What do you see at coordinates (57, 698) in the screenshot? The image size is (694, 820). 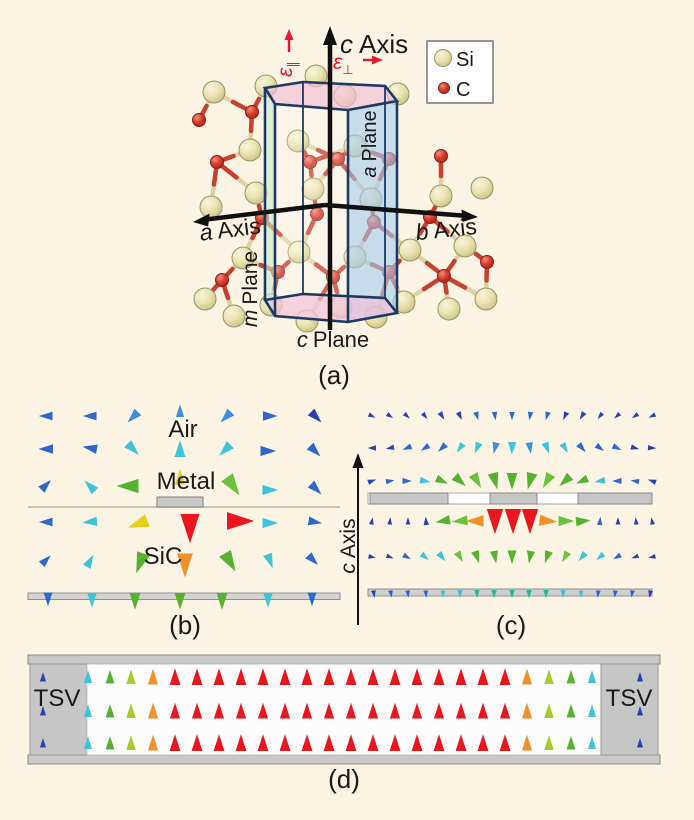 I see `tsv-left-label: TSV` at bounding box center [57, 698].